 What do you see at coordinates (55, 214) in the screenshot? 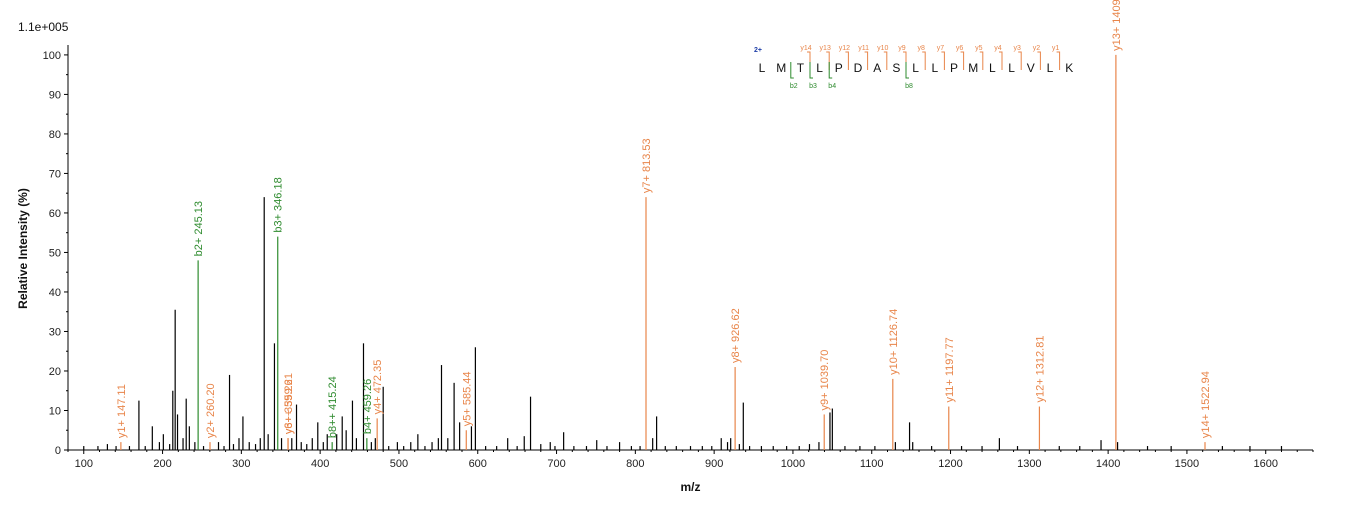
I see `y-tick-label: 60` at bounding box center [55, 214].